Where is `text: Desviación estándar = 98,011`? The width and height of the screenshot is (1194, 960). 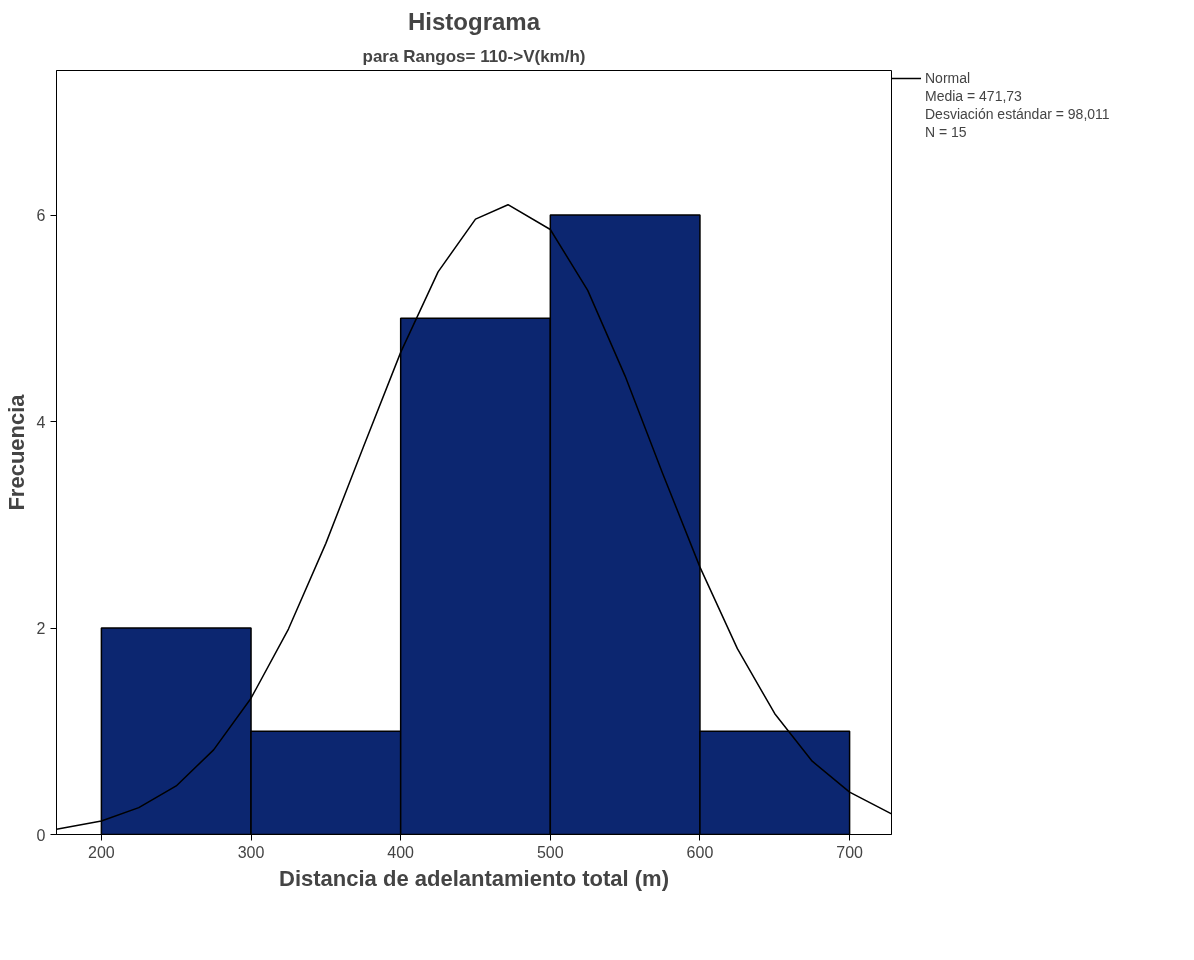 text: Desviación estándar = 98,011 is located at coordinates (1017, 114).